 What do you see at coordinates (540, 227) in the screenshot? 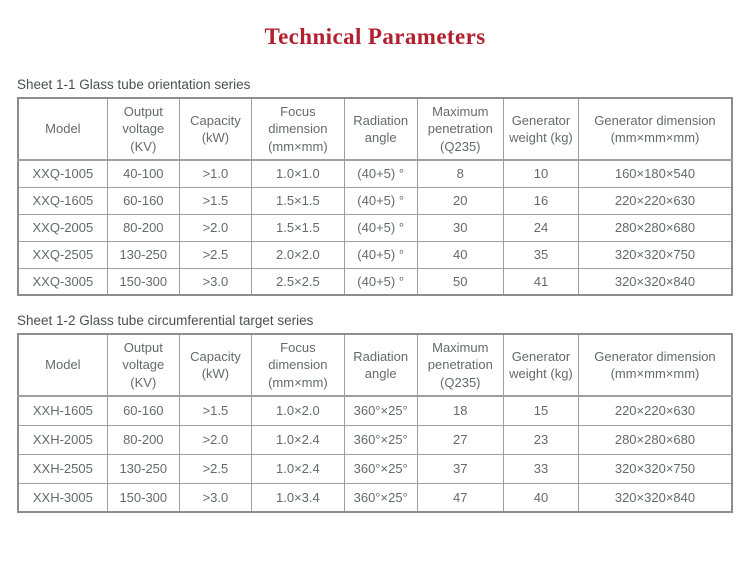
I see `table-cell: 24` at bounding box center [540, 227].